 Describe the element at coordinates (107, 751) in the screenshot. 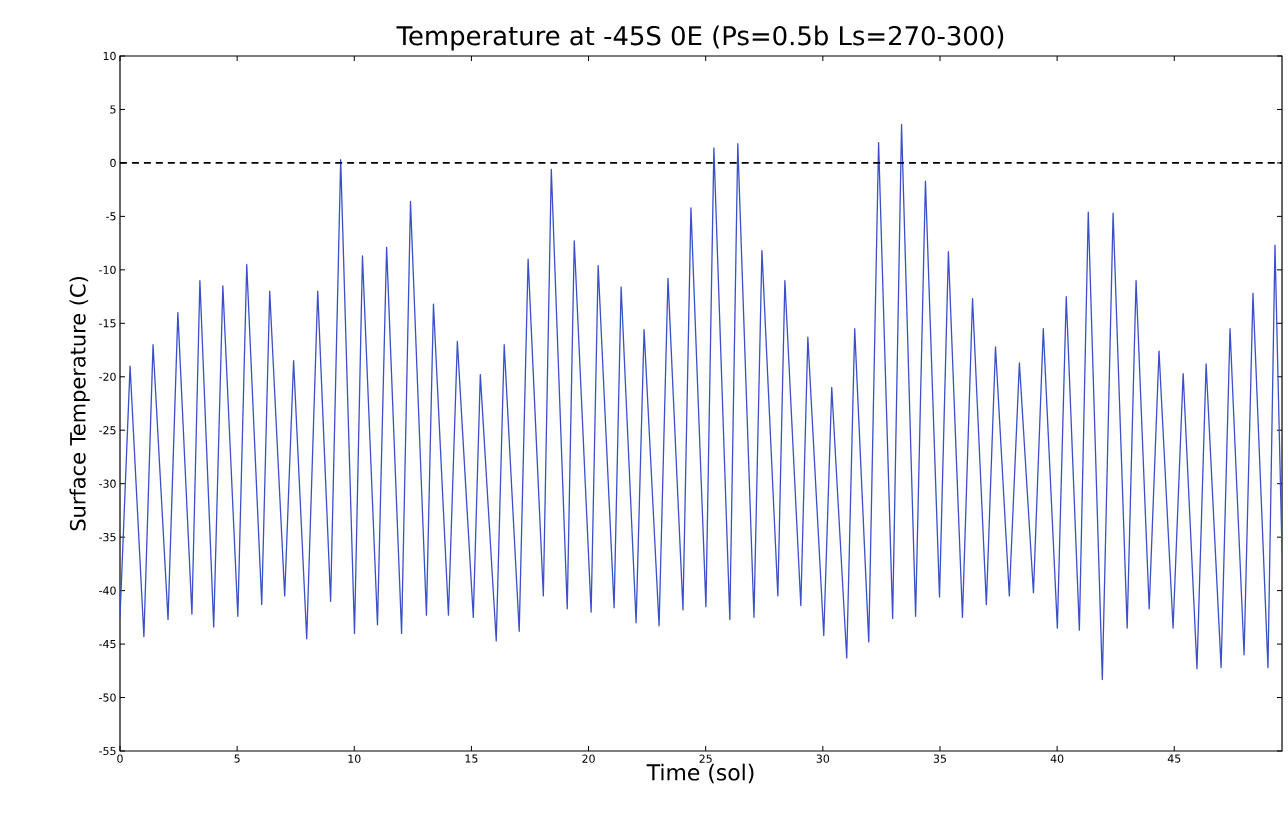

I see `y-tick-label: -55` at that location.